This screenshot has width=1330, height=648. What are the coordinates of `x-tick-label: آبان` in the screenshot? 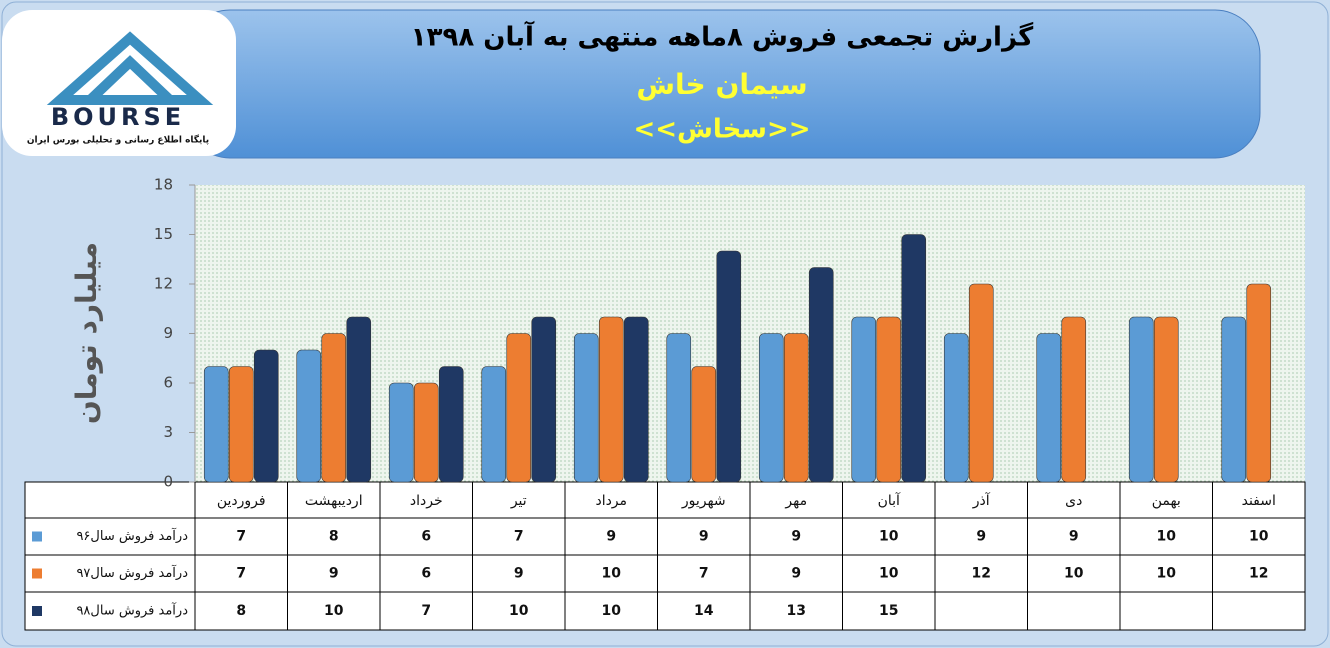 It's located at (889, 500).